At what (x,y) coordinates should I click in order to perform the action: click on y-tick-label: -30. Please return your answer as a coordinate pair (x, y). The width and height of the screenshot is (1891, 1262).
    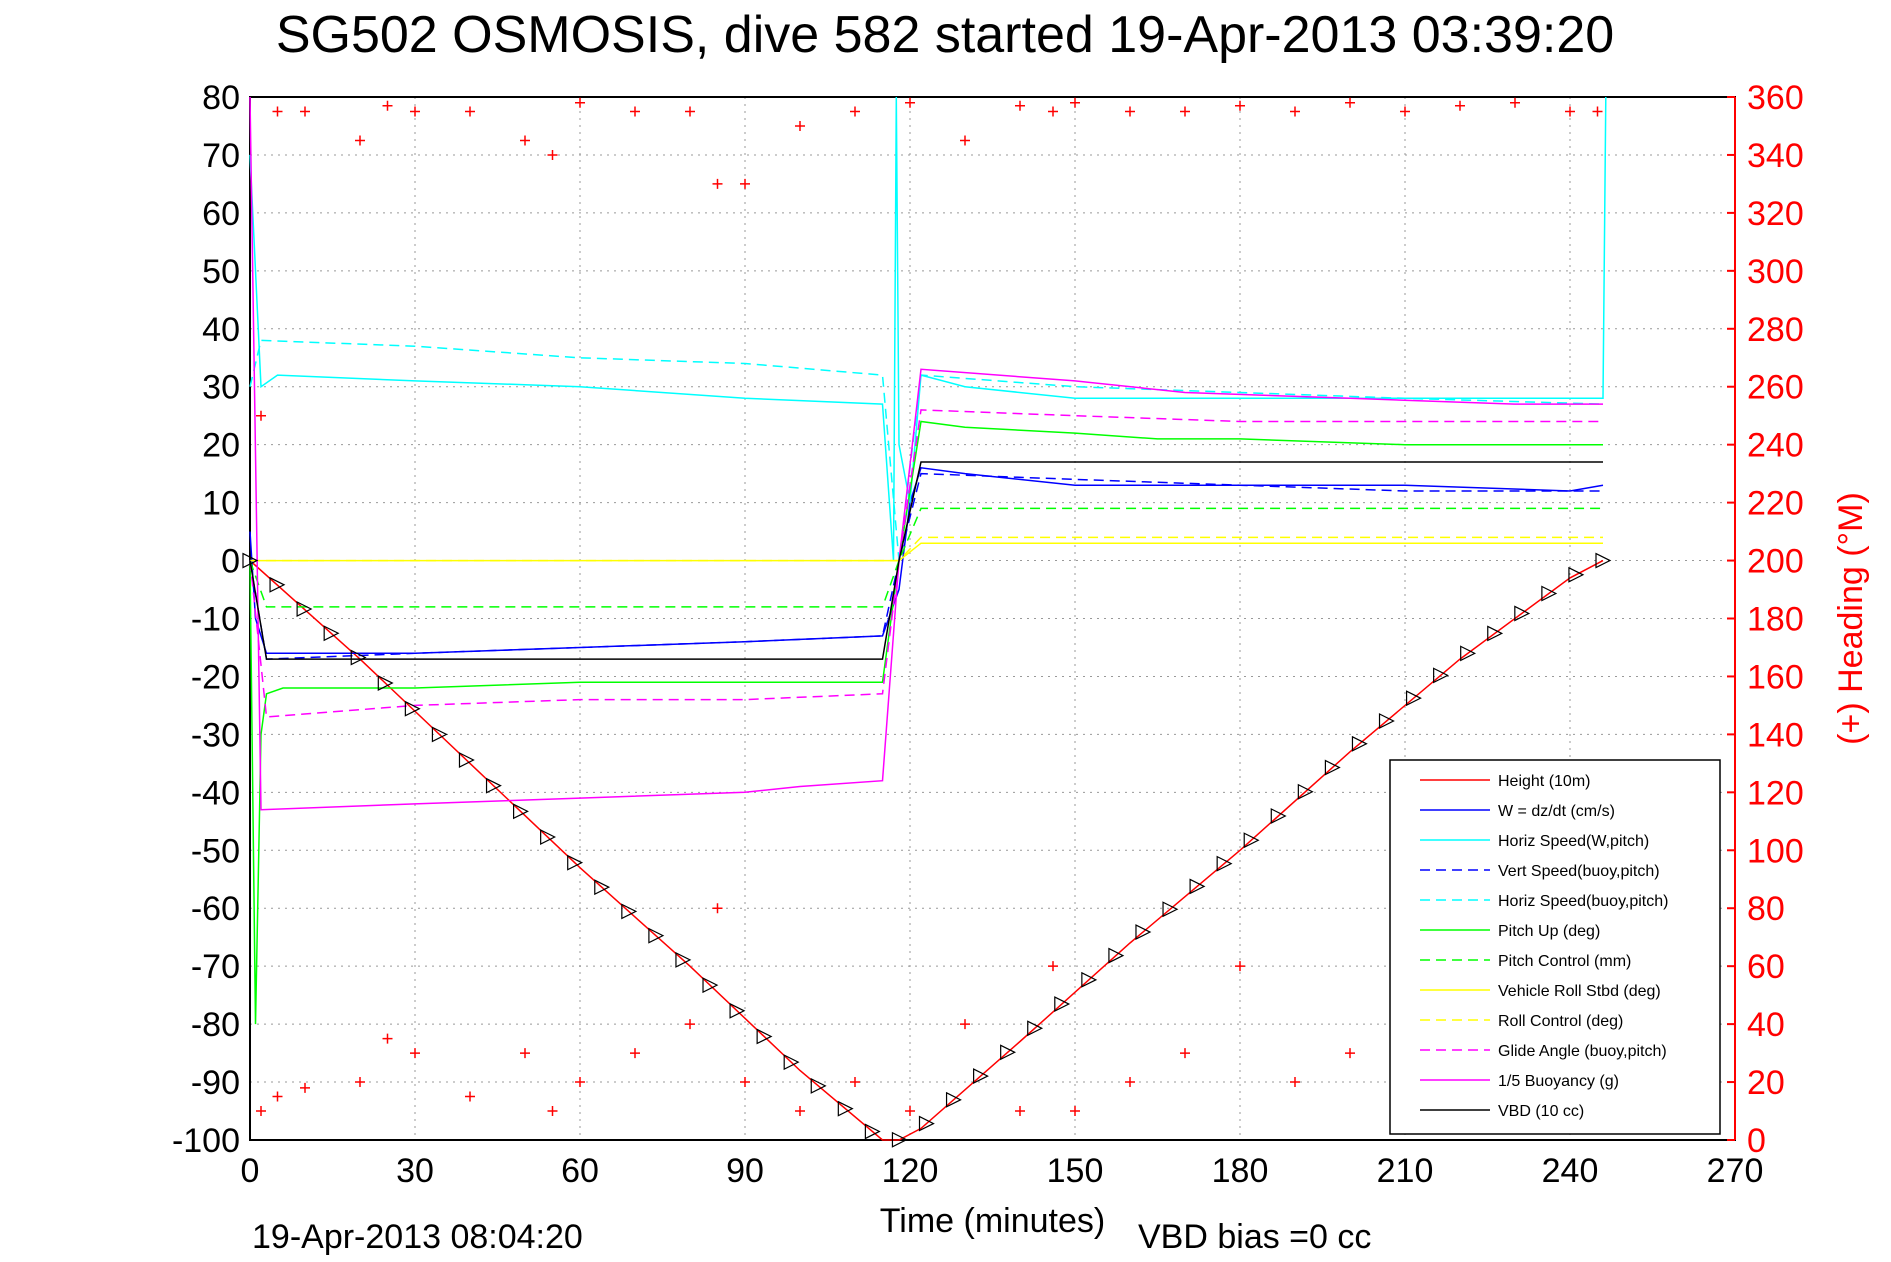
    Looking at the image, I should click on (215, 735).